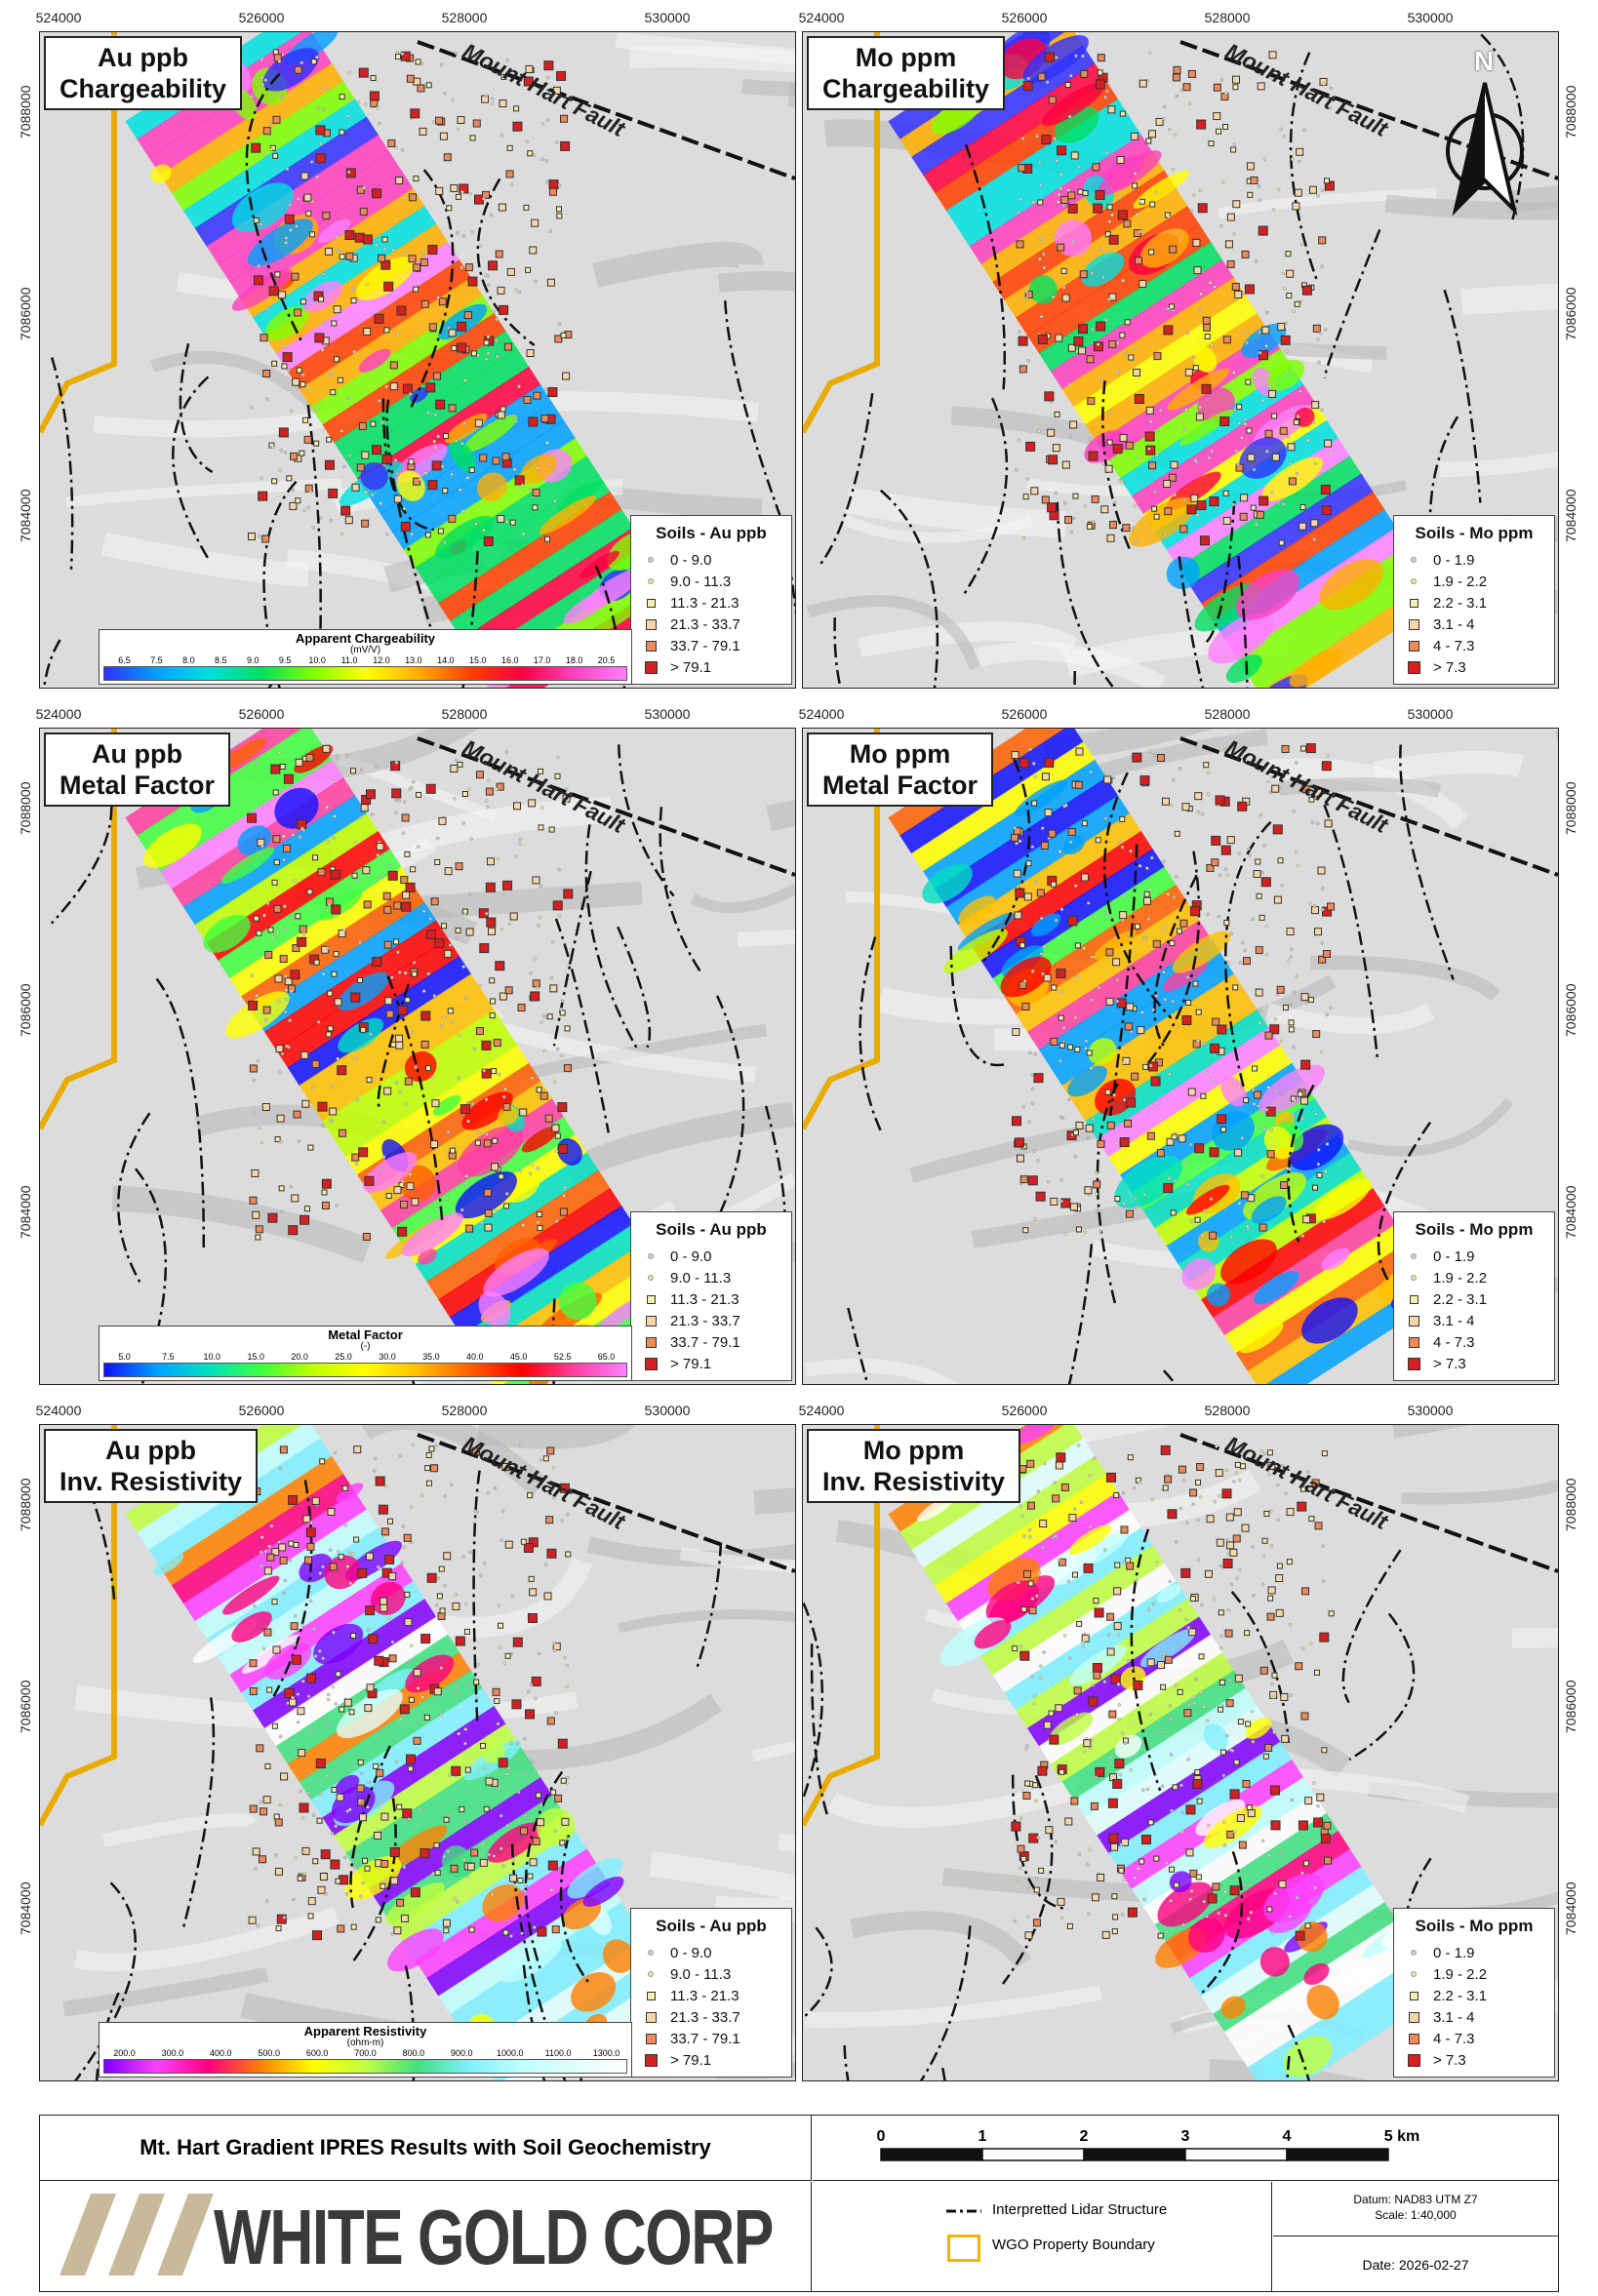  I want to click on terrain-map, so click(418, 360).